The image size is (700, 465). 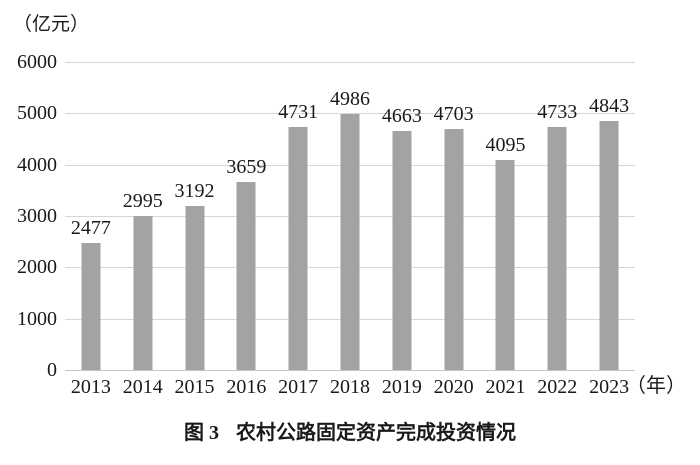 I want to click on y-tick-label: 1000, so click(x=37, y=318).